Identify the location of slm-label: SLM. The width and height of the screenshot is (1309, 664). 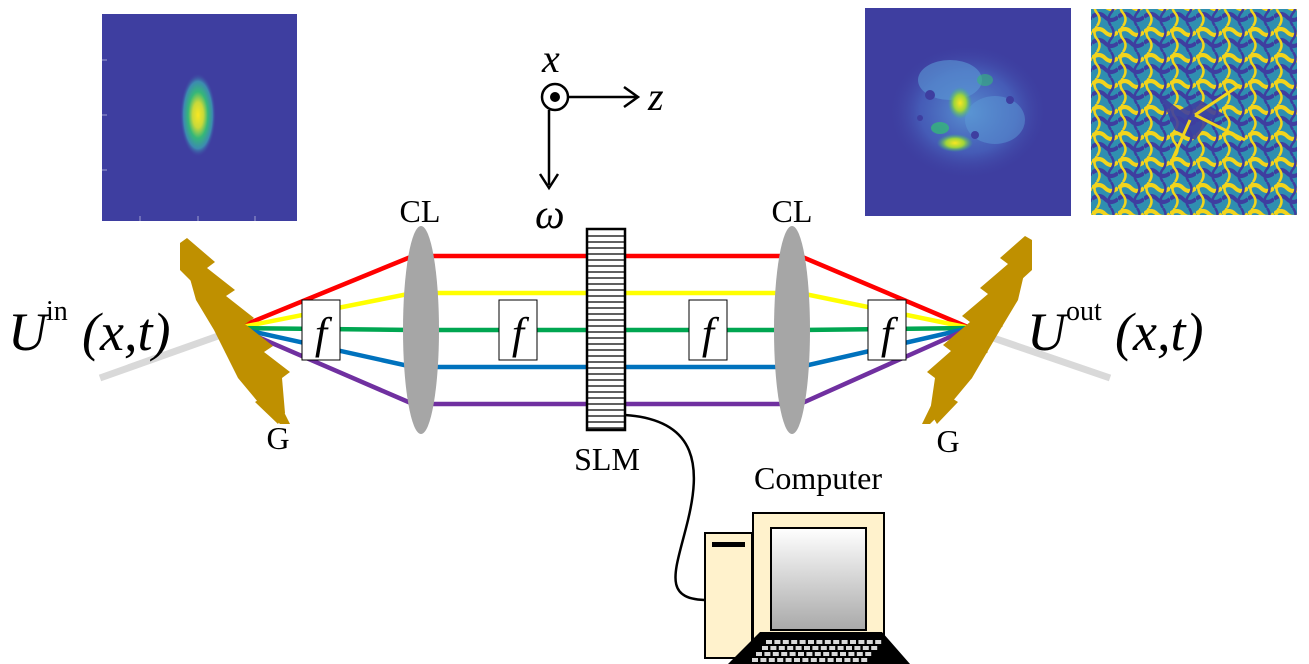
(607, 459).